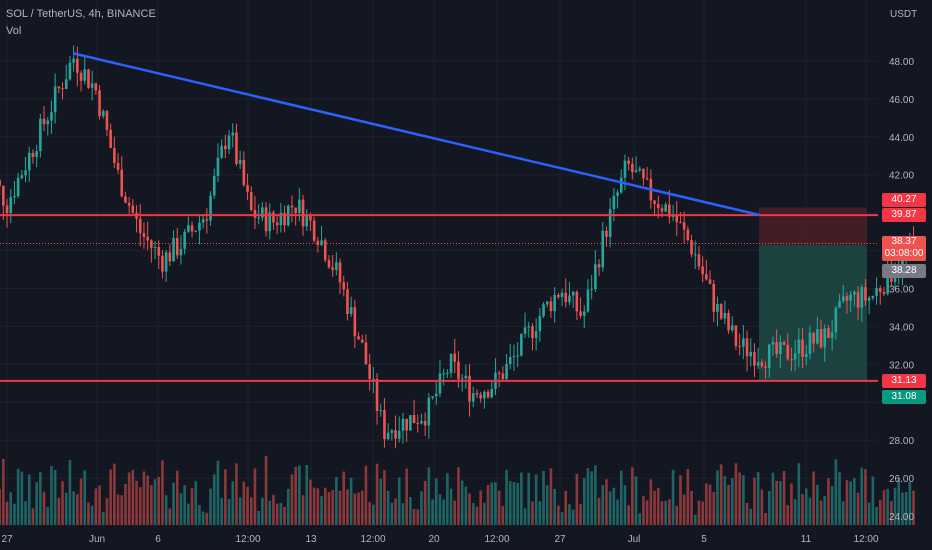 The height and width of the screenshot is (550, 932). I want to click on y-tick-label: 24.00, so click(901, 517).